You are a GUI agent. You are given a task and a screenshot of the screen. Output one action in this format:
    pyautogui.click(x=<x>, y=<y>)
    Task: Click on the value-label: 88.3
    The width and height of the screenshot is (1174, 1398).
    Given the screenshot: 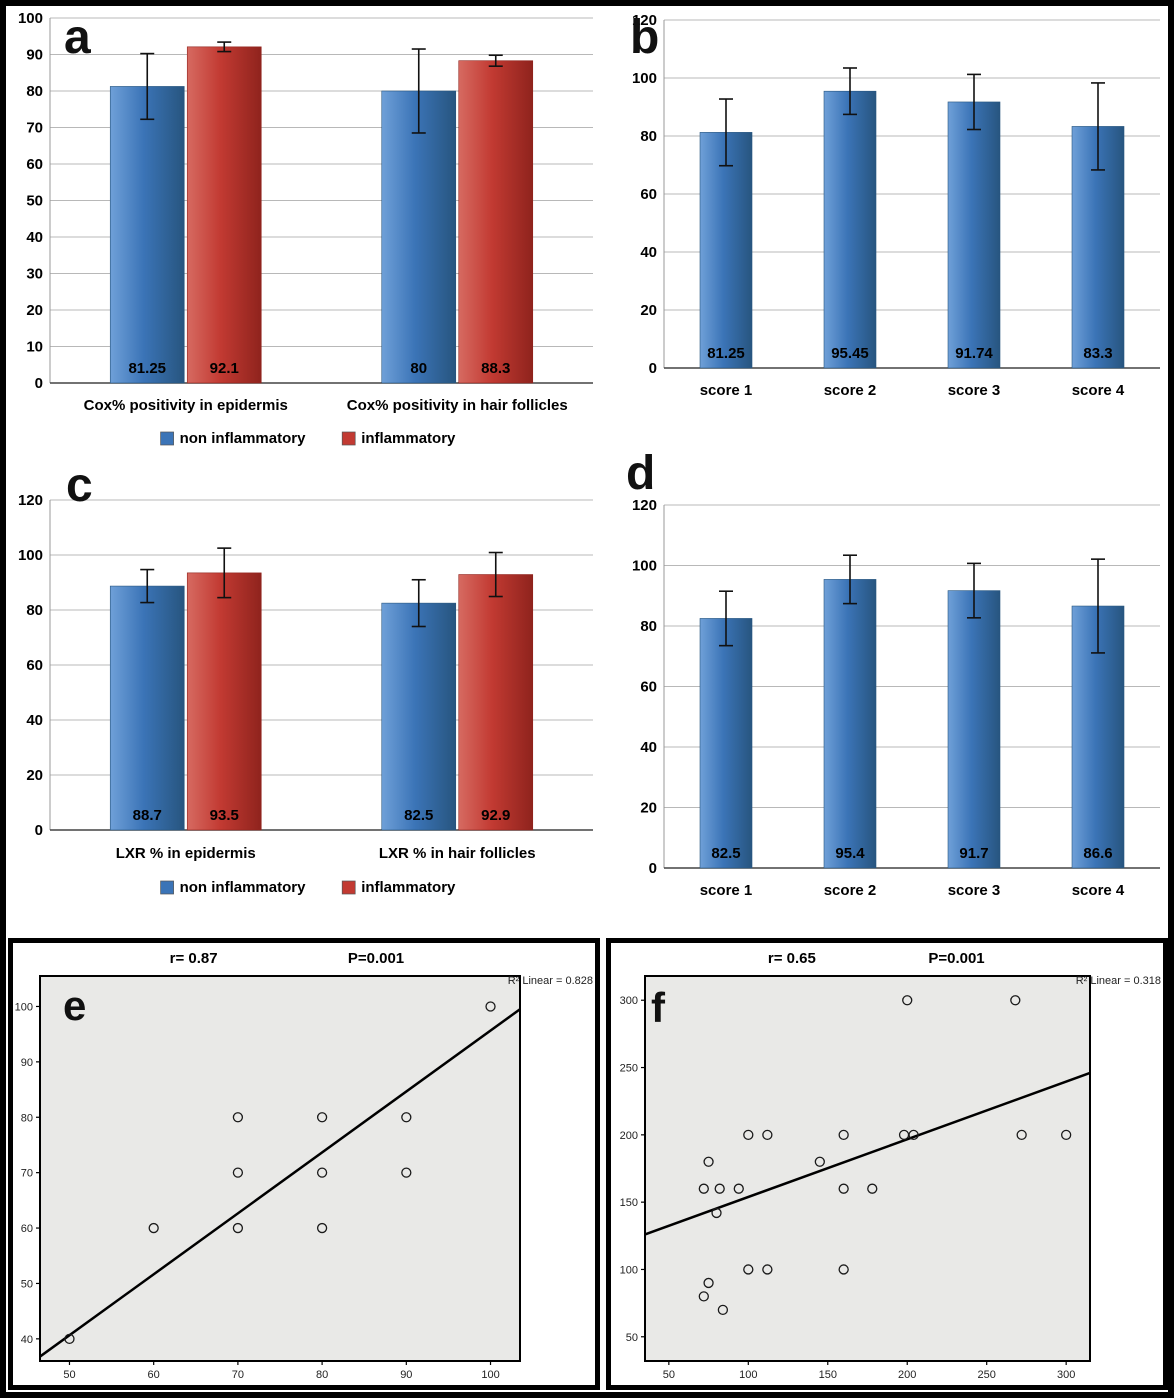 What is the action you would take?
    pyautogui.click(x=495, y=368)
    